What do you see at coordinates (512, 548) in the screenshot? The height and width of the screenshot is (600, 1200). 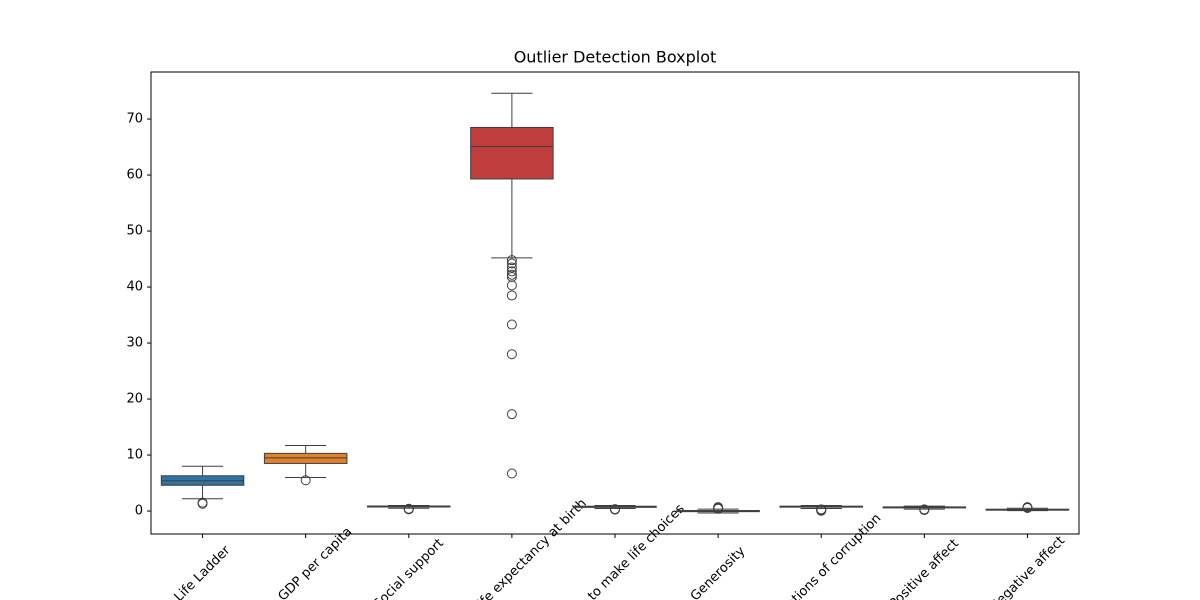 I see `x-tick-label: Healthy life expectancy at birth` at bounding box center [512, 548].